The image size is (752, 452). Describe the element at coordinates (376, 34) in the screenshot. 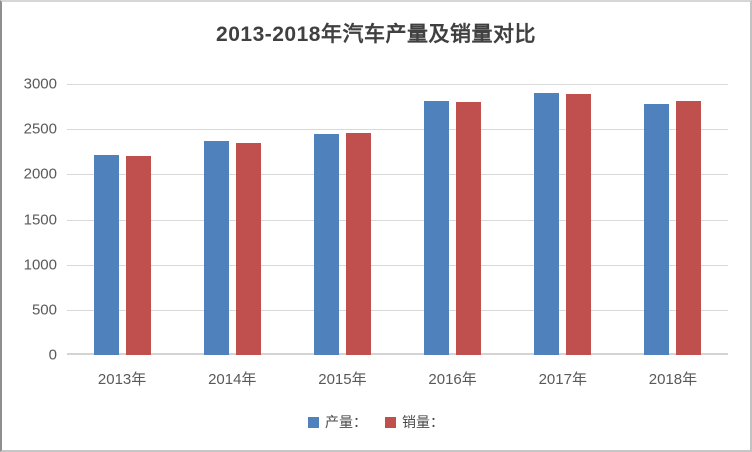

I see `chart-title: 2013-2018年汽车产量及销量对比` at that location.